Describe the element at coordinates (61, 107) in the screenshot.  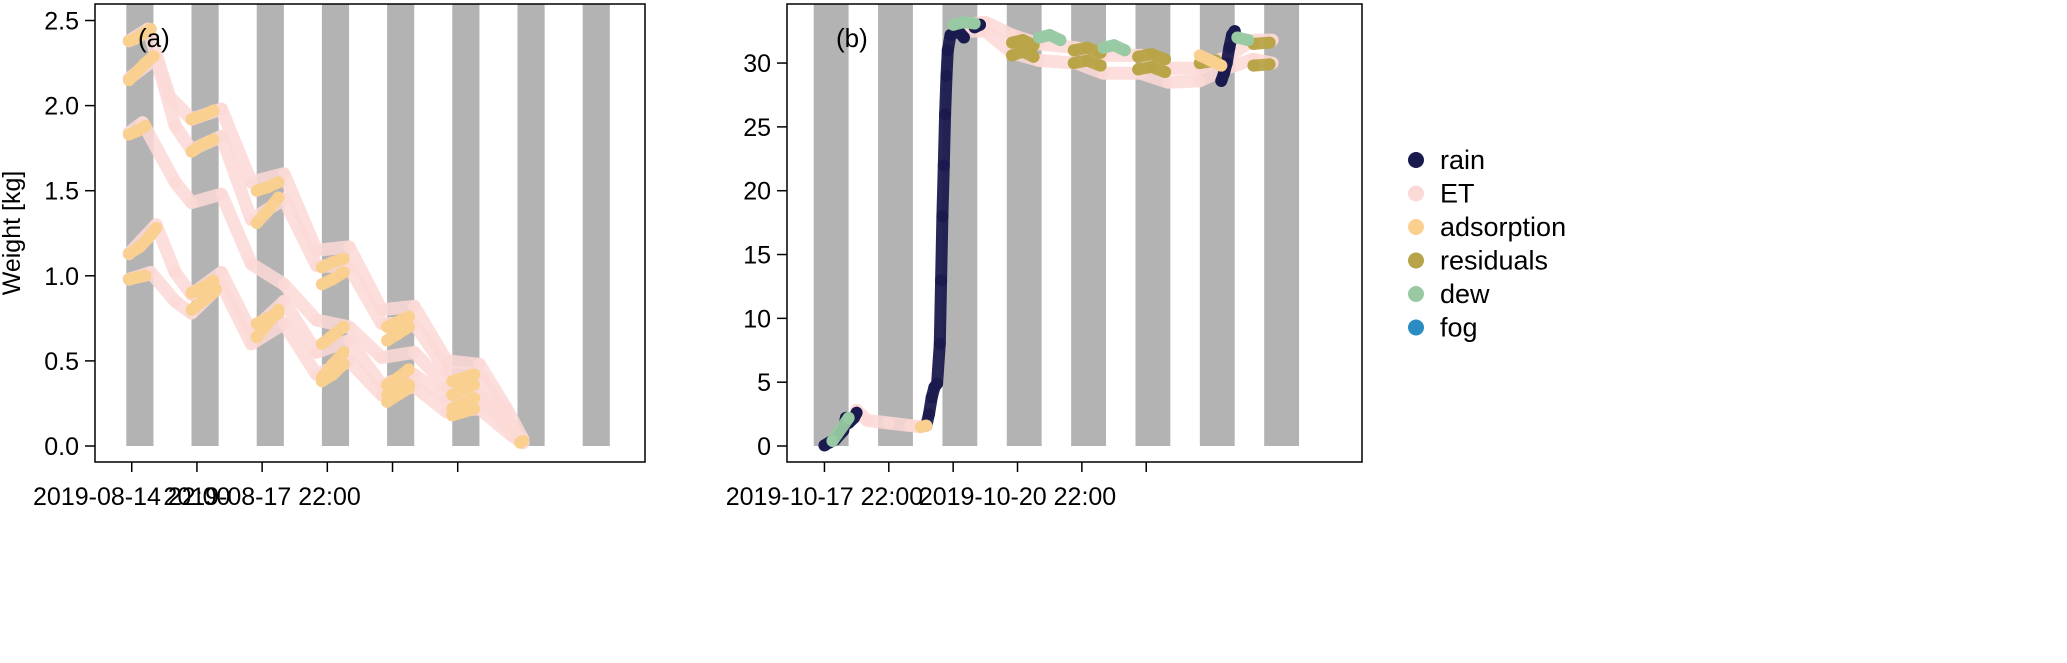
I see `y-tick-label-4: 2.0` at that location.